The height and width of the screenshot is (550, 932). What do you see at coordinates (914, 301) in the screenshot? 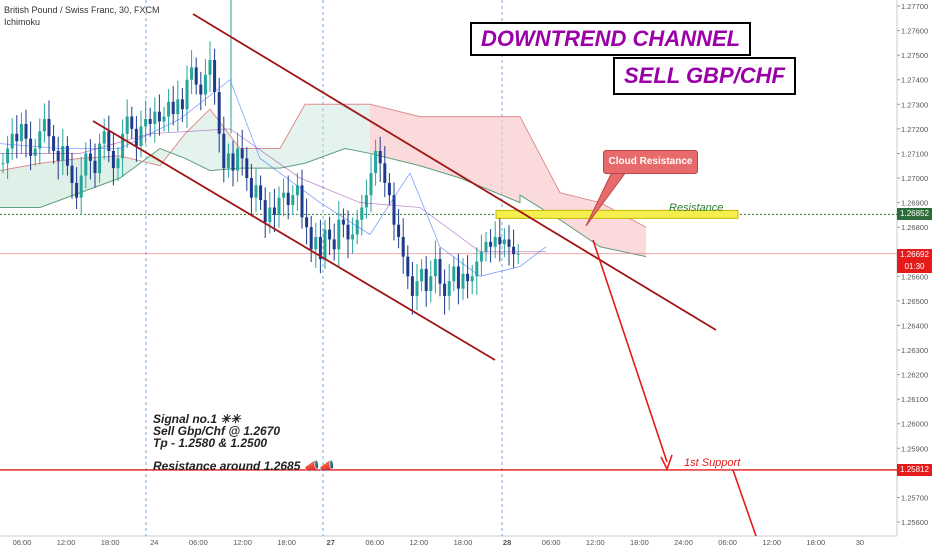
I see `y-tick-label: 1.26500` at bounding box center [914, 301].